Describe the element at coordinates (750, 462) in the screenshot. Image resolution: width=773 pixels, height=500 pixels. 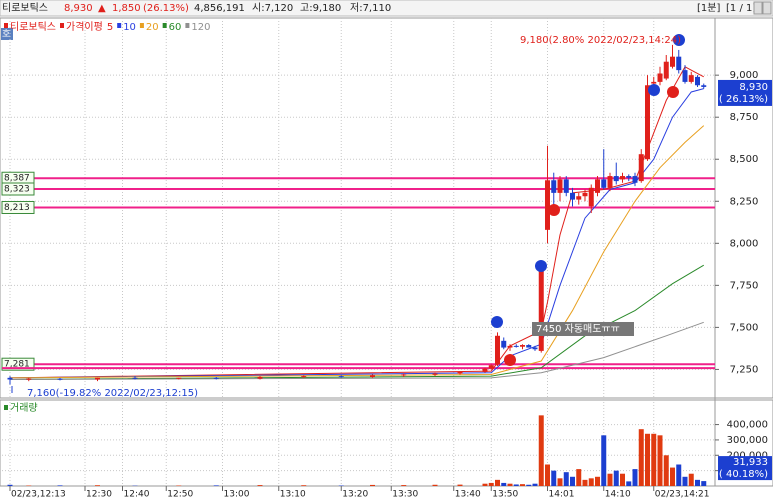
I see `last-volume: 31,933` at that location.